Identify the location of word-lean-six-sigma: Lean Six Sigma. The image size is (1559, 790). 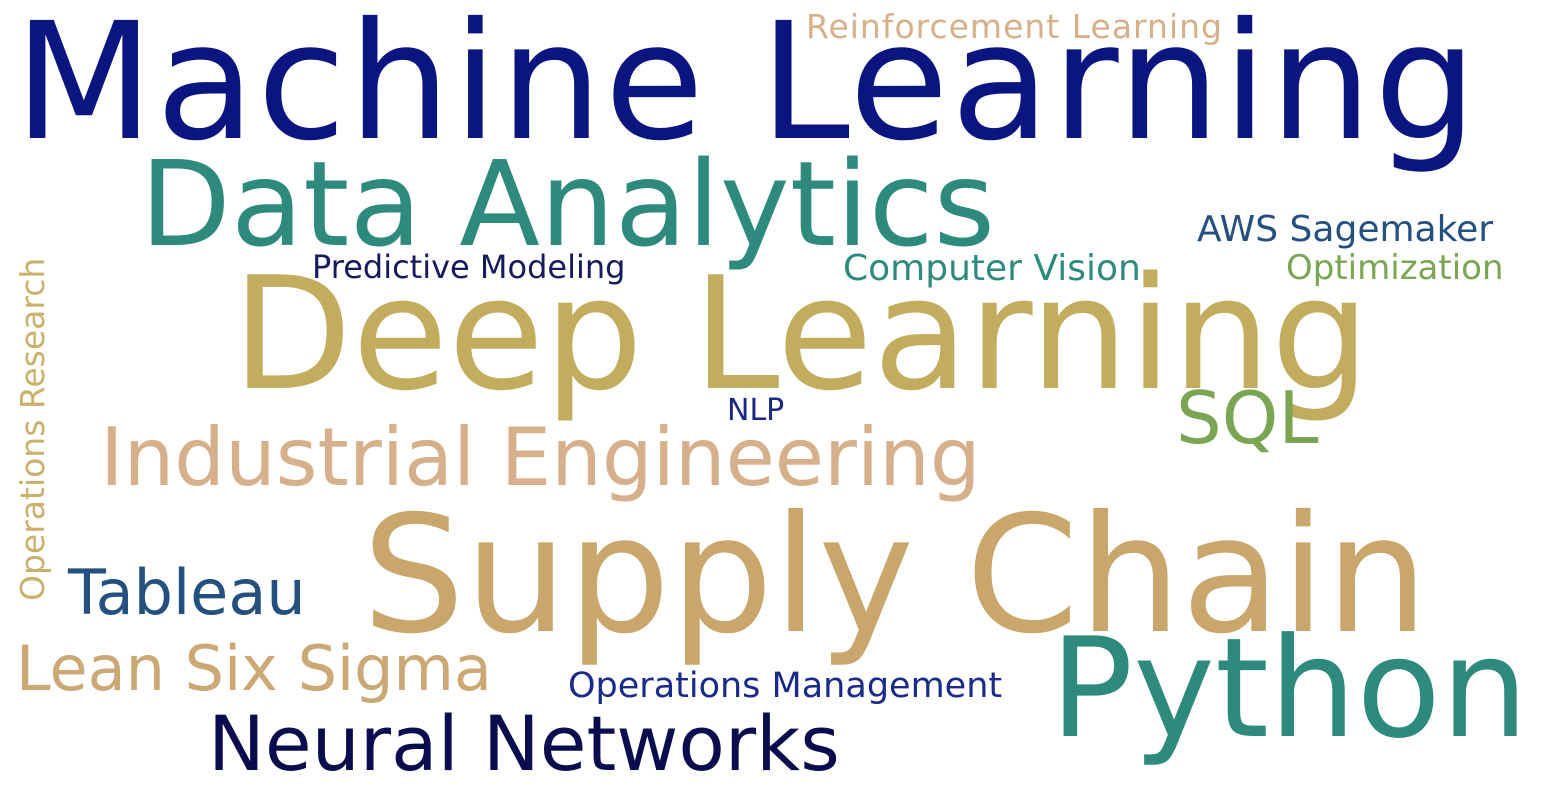
(254, 668).